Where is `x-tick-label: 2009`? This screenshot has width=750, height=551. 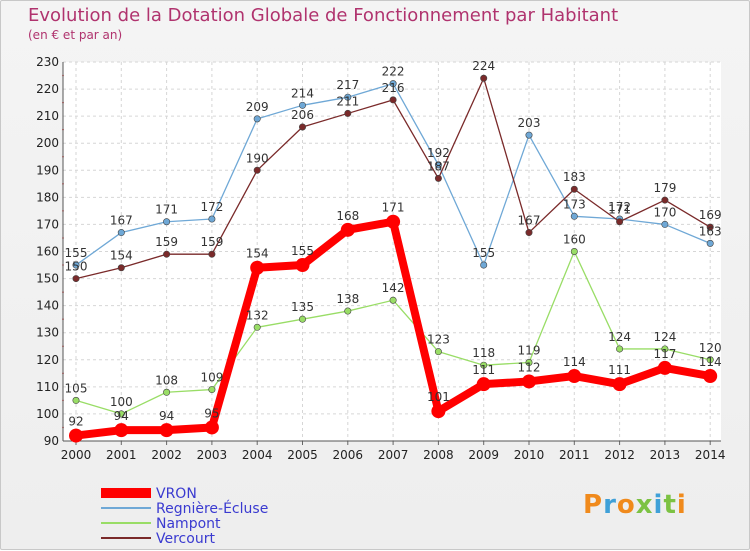
x-tick-label: 2009 is located at coordinates (483, 455).